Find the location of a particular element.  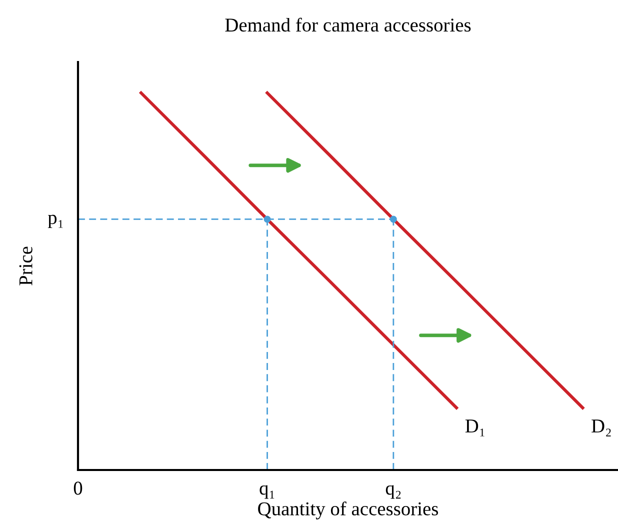

series-label: D₂ is located at coordinates (601, 428).